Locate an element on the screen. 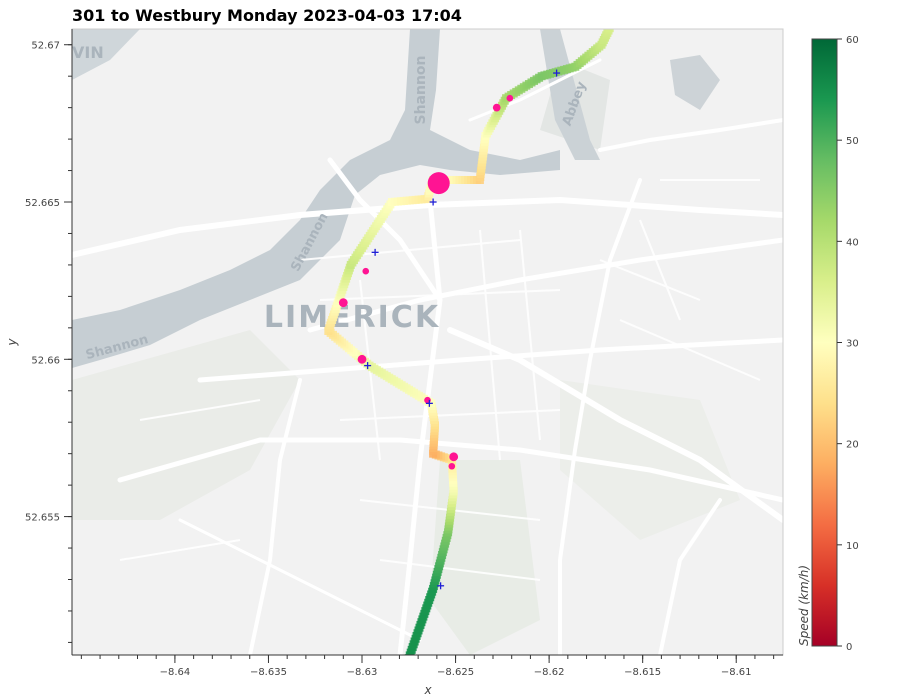  x-tick-label: −8.64 is located at coordinates (175, 672).